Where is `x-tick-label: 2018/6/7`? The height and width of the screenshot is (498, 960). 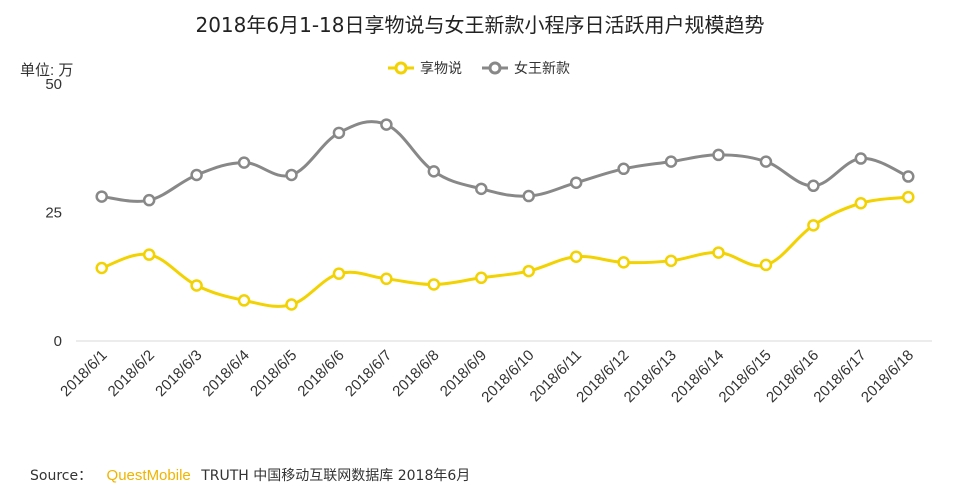 x-tick-label: 2018/6/7 is located at coordinates (368, 373).